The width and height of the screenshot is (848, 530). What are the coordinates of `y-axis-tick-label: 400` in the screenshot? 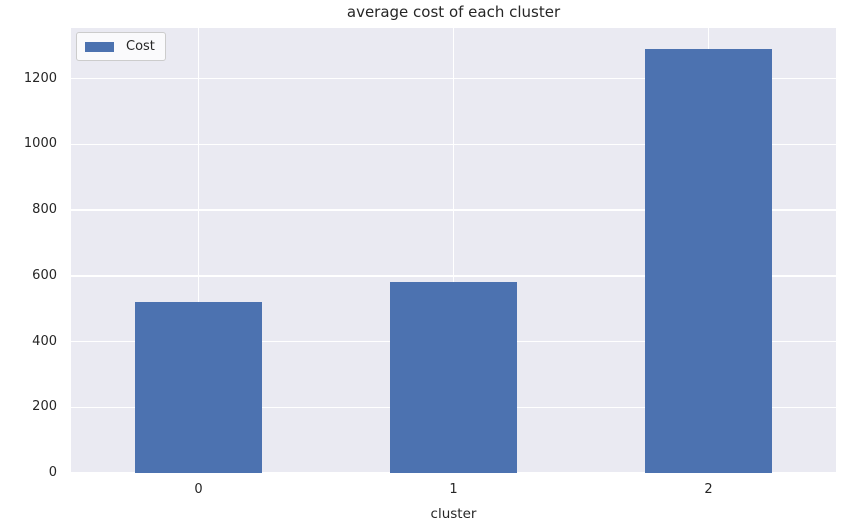 It's located at (44, 341).